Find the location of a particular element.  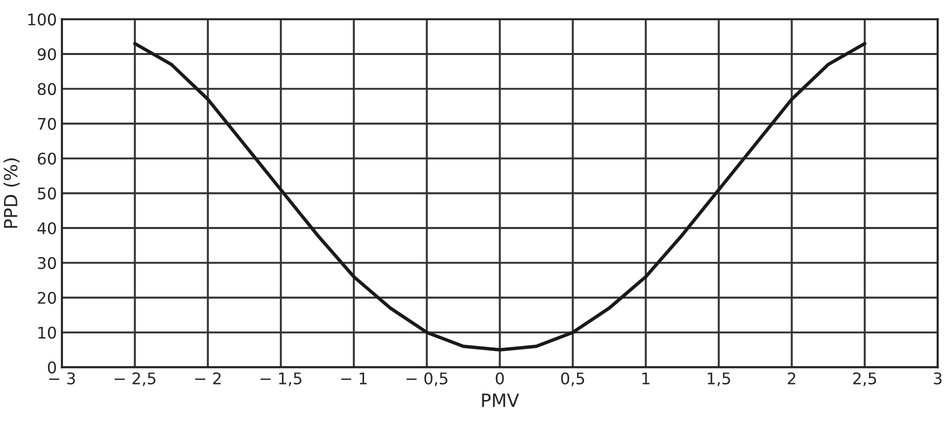

y-tick-label: 70 is located at coordinates (47, 124).